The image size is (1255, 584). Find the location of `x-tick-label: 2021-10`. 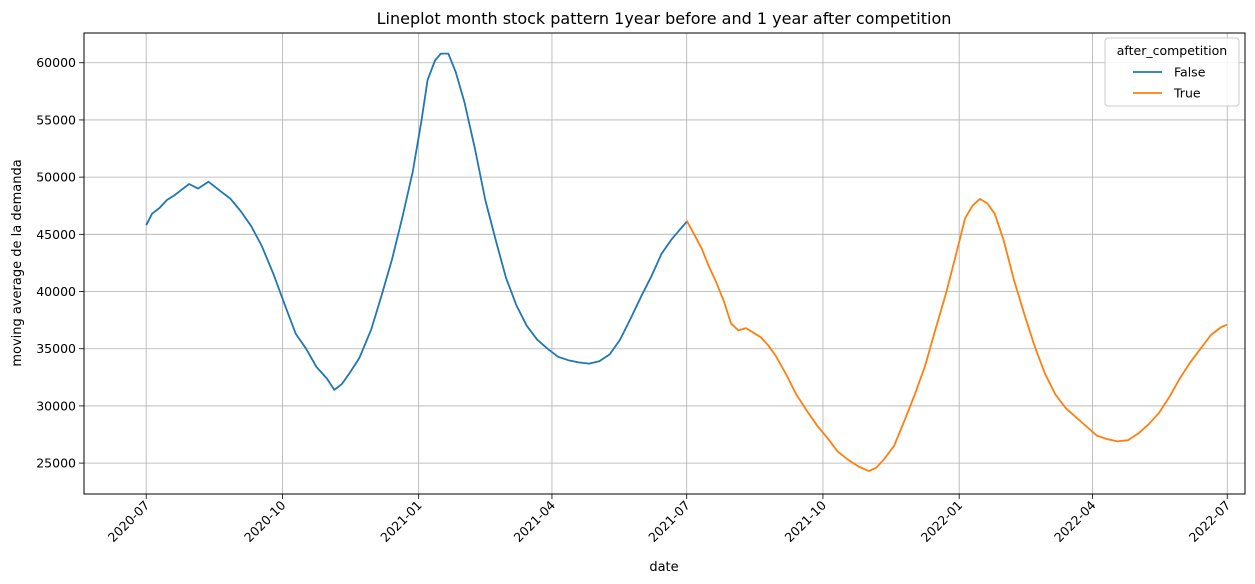

x-tick-label: 2021-10 is located at coordinates (806, 521).